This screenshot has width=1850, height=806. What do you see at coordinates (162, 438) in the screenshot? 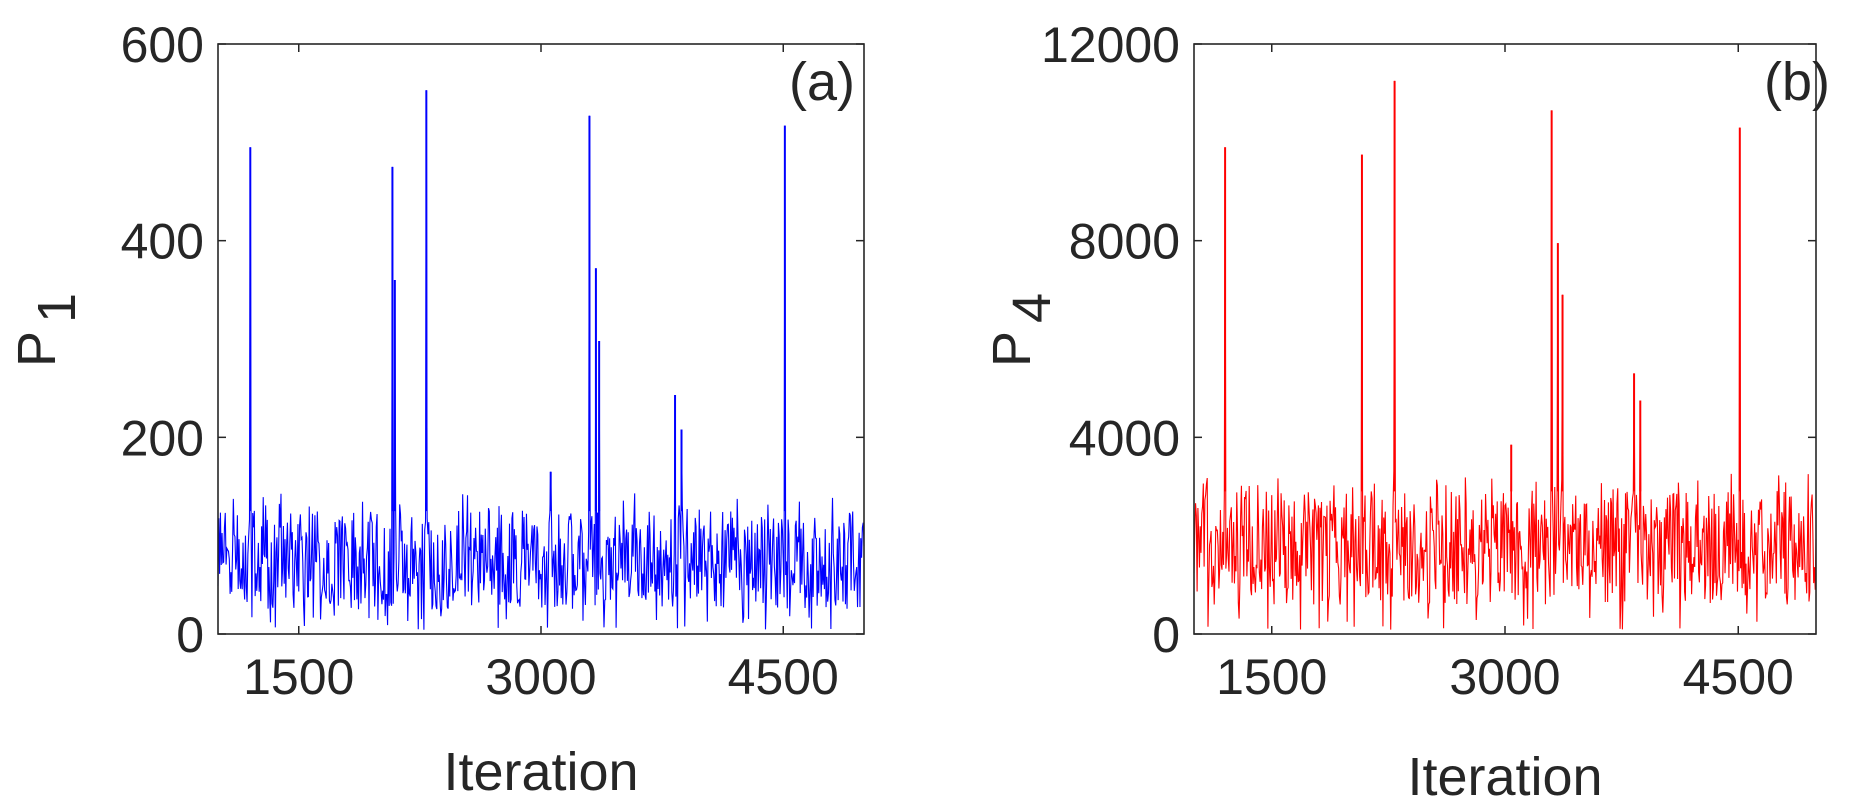
I see `y-tick-label: 200` at bounding box center [162, 438].